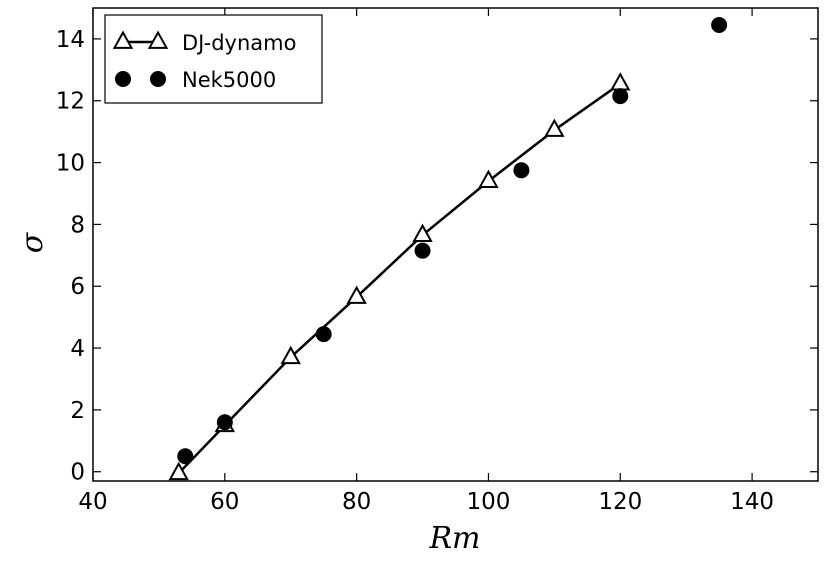 The height and width of the screenshot is (566, 830). Describe the element at coordinates (229, 80) in the screenshot. I see `legend-label-nek5000: Nek5000` at that location.